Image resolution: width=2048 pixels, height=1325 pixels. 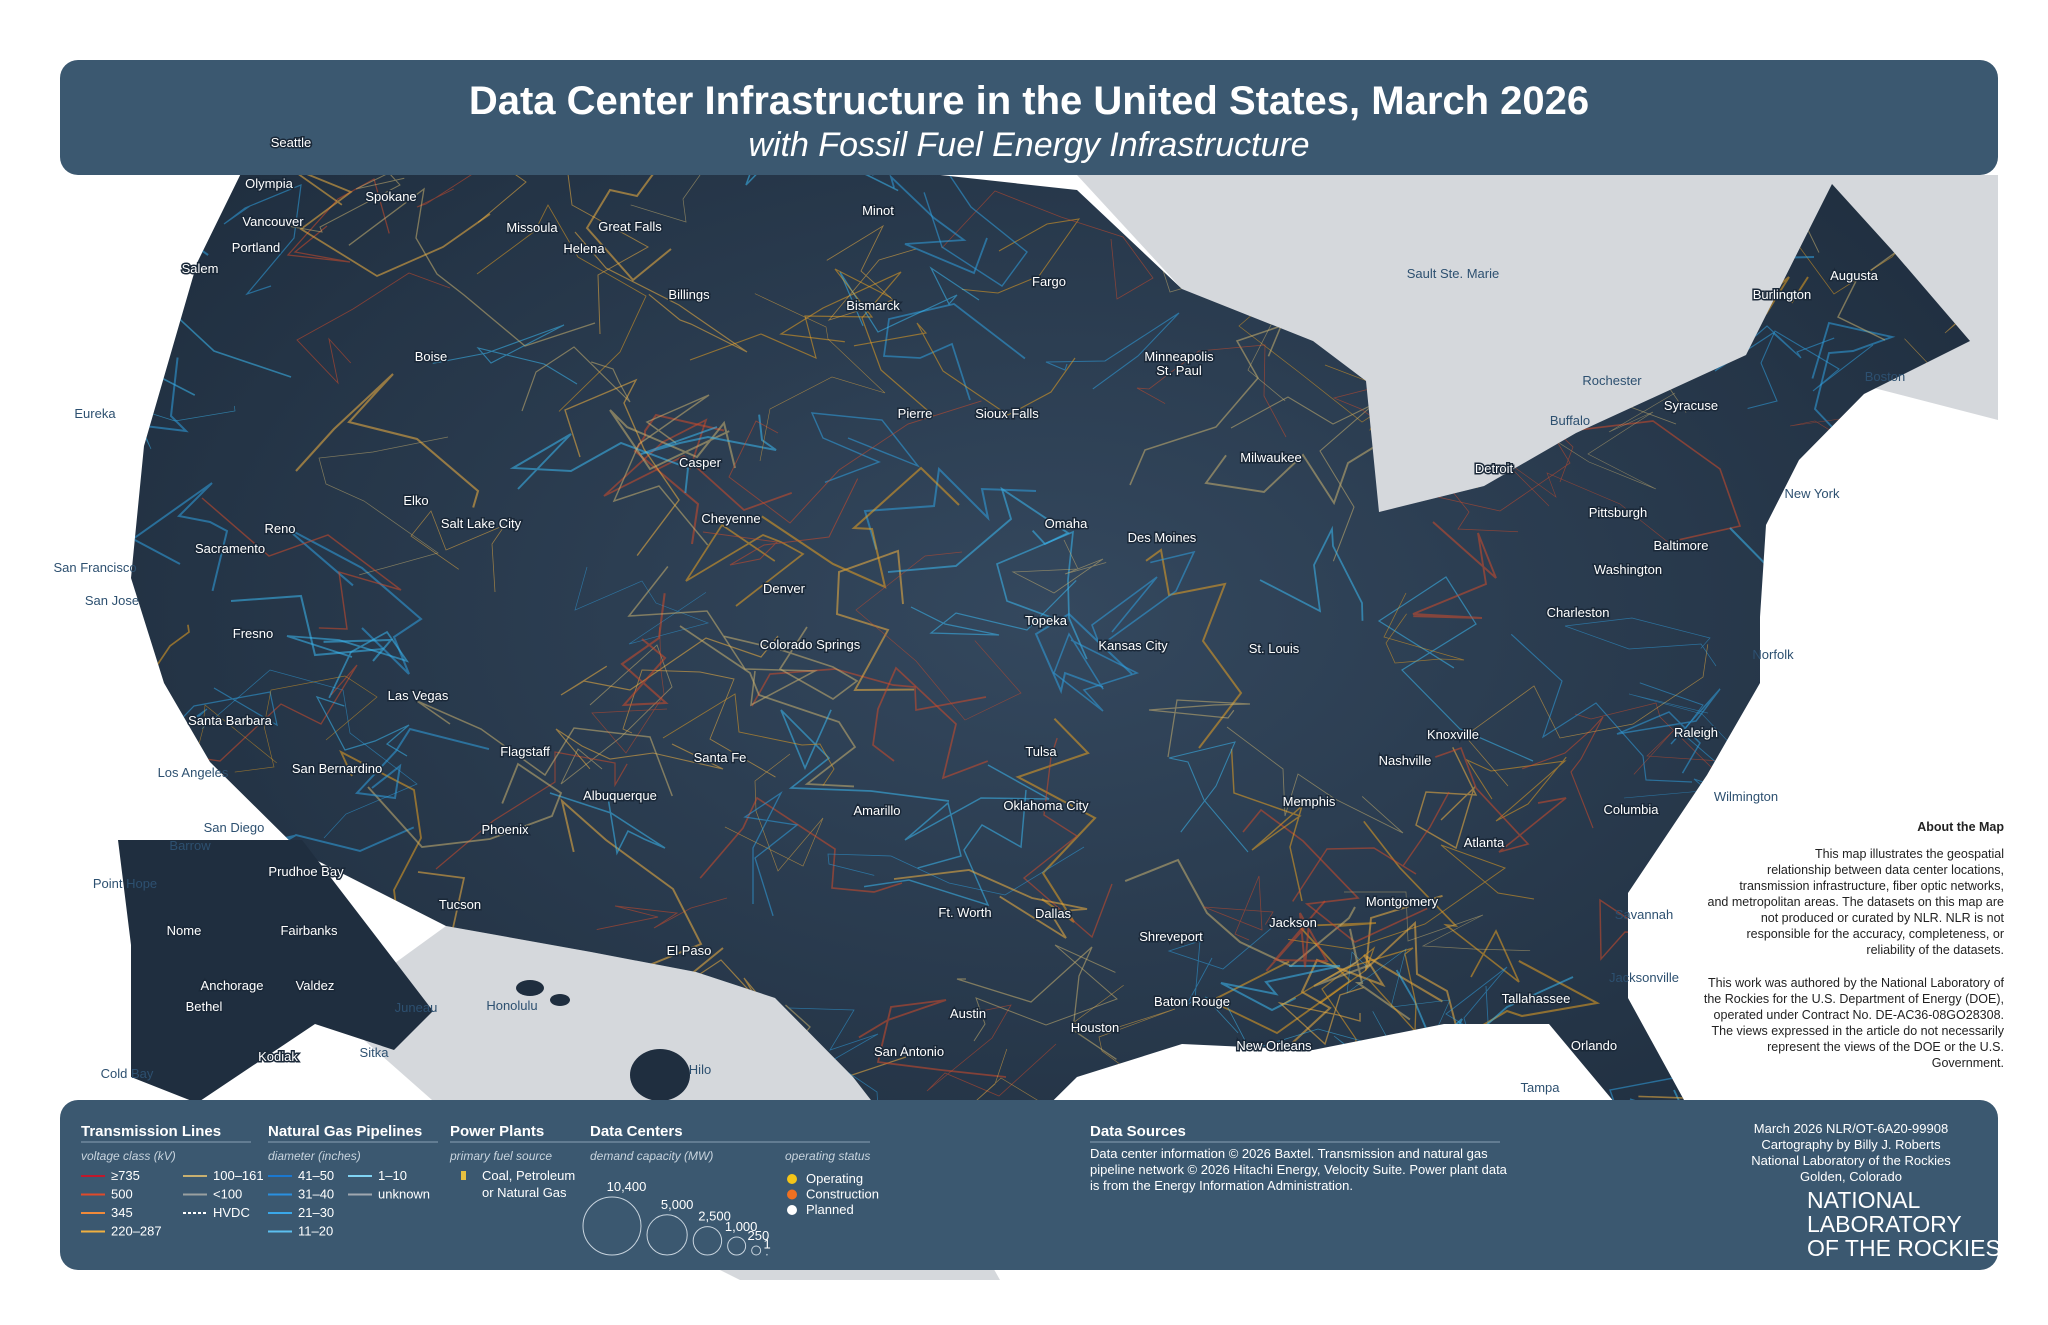 What do you see at coordinates (390, 196) in the screenshot?
I see `city-label: Spokane` at bounding box center [390, 196].